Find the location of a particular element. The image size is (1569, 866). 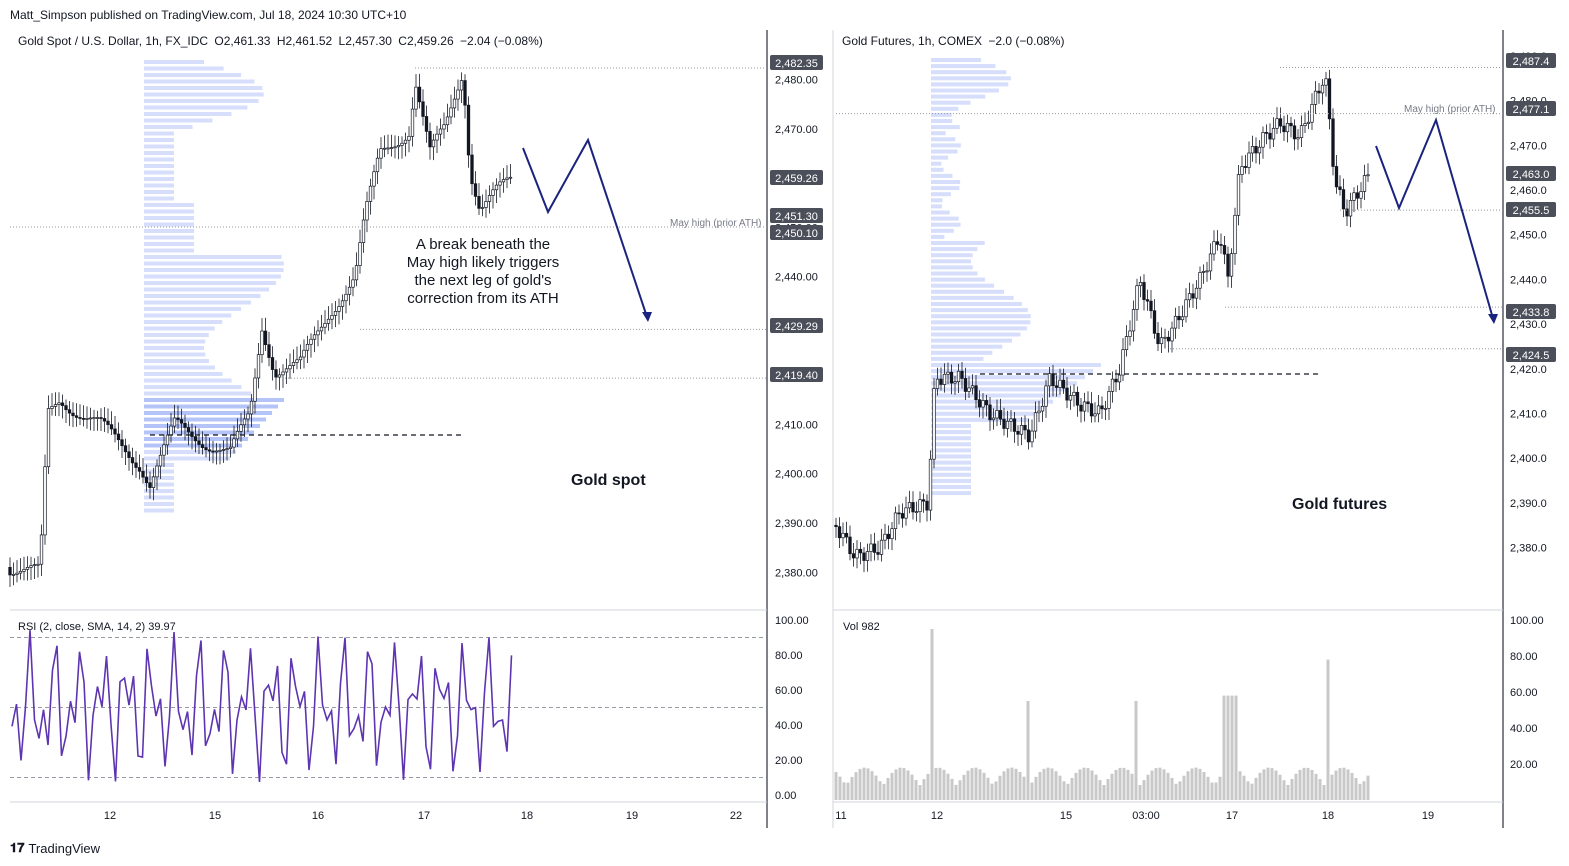

left-projection-arrow is located at coordinates (585, 229).